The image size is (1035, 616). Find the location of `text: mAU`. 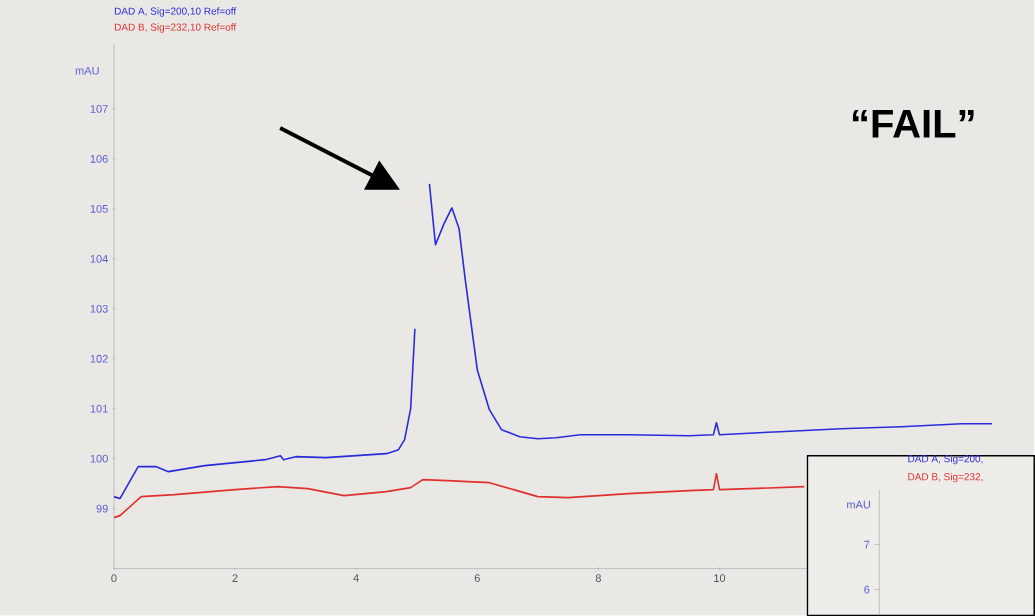

text: mAU is located at coordinates (858, 504).